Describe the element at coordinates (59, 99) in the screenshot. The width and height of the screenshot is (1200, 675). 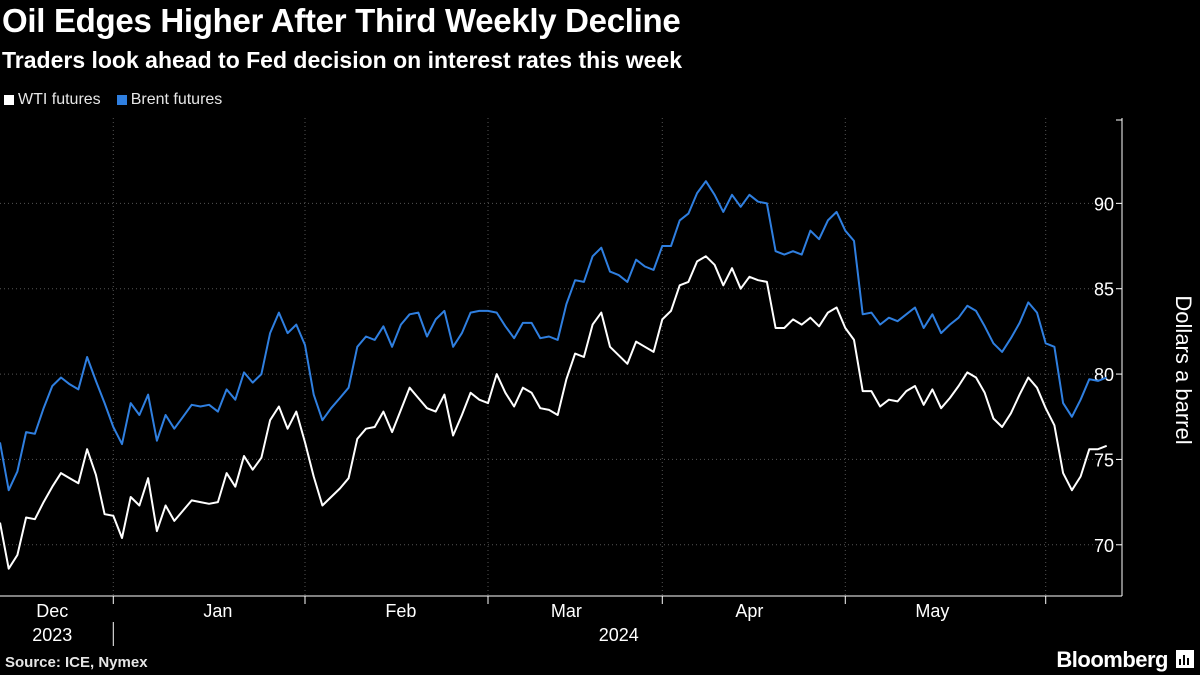
I see `legend-label-wti: WTI futures` at that location.